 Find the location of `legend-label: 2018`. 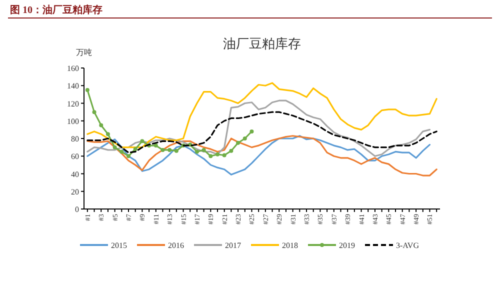

legend-label: 2018 is located at coordinates (290, 245).